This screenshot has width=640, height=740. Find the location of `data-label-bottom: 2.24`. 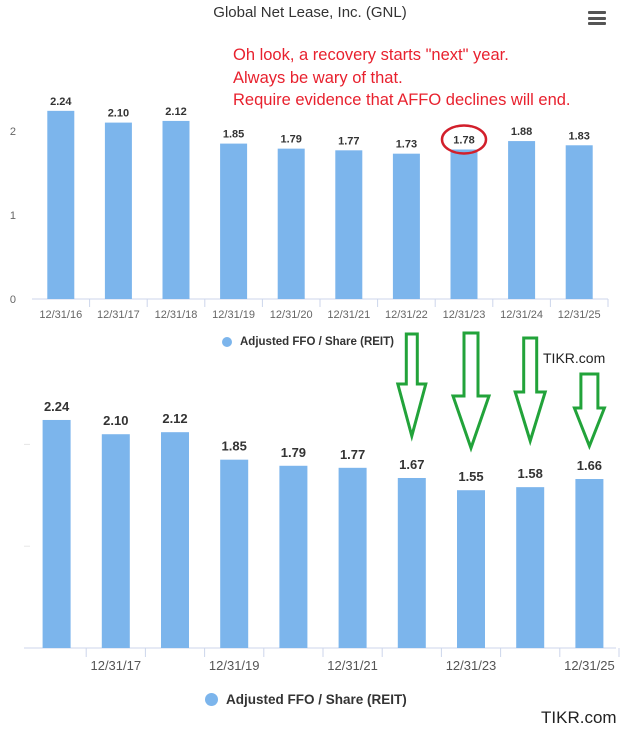

data-label-bottom: 2.24 is located at coordinates (57, 406).